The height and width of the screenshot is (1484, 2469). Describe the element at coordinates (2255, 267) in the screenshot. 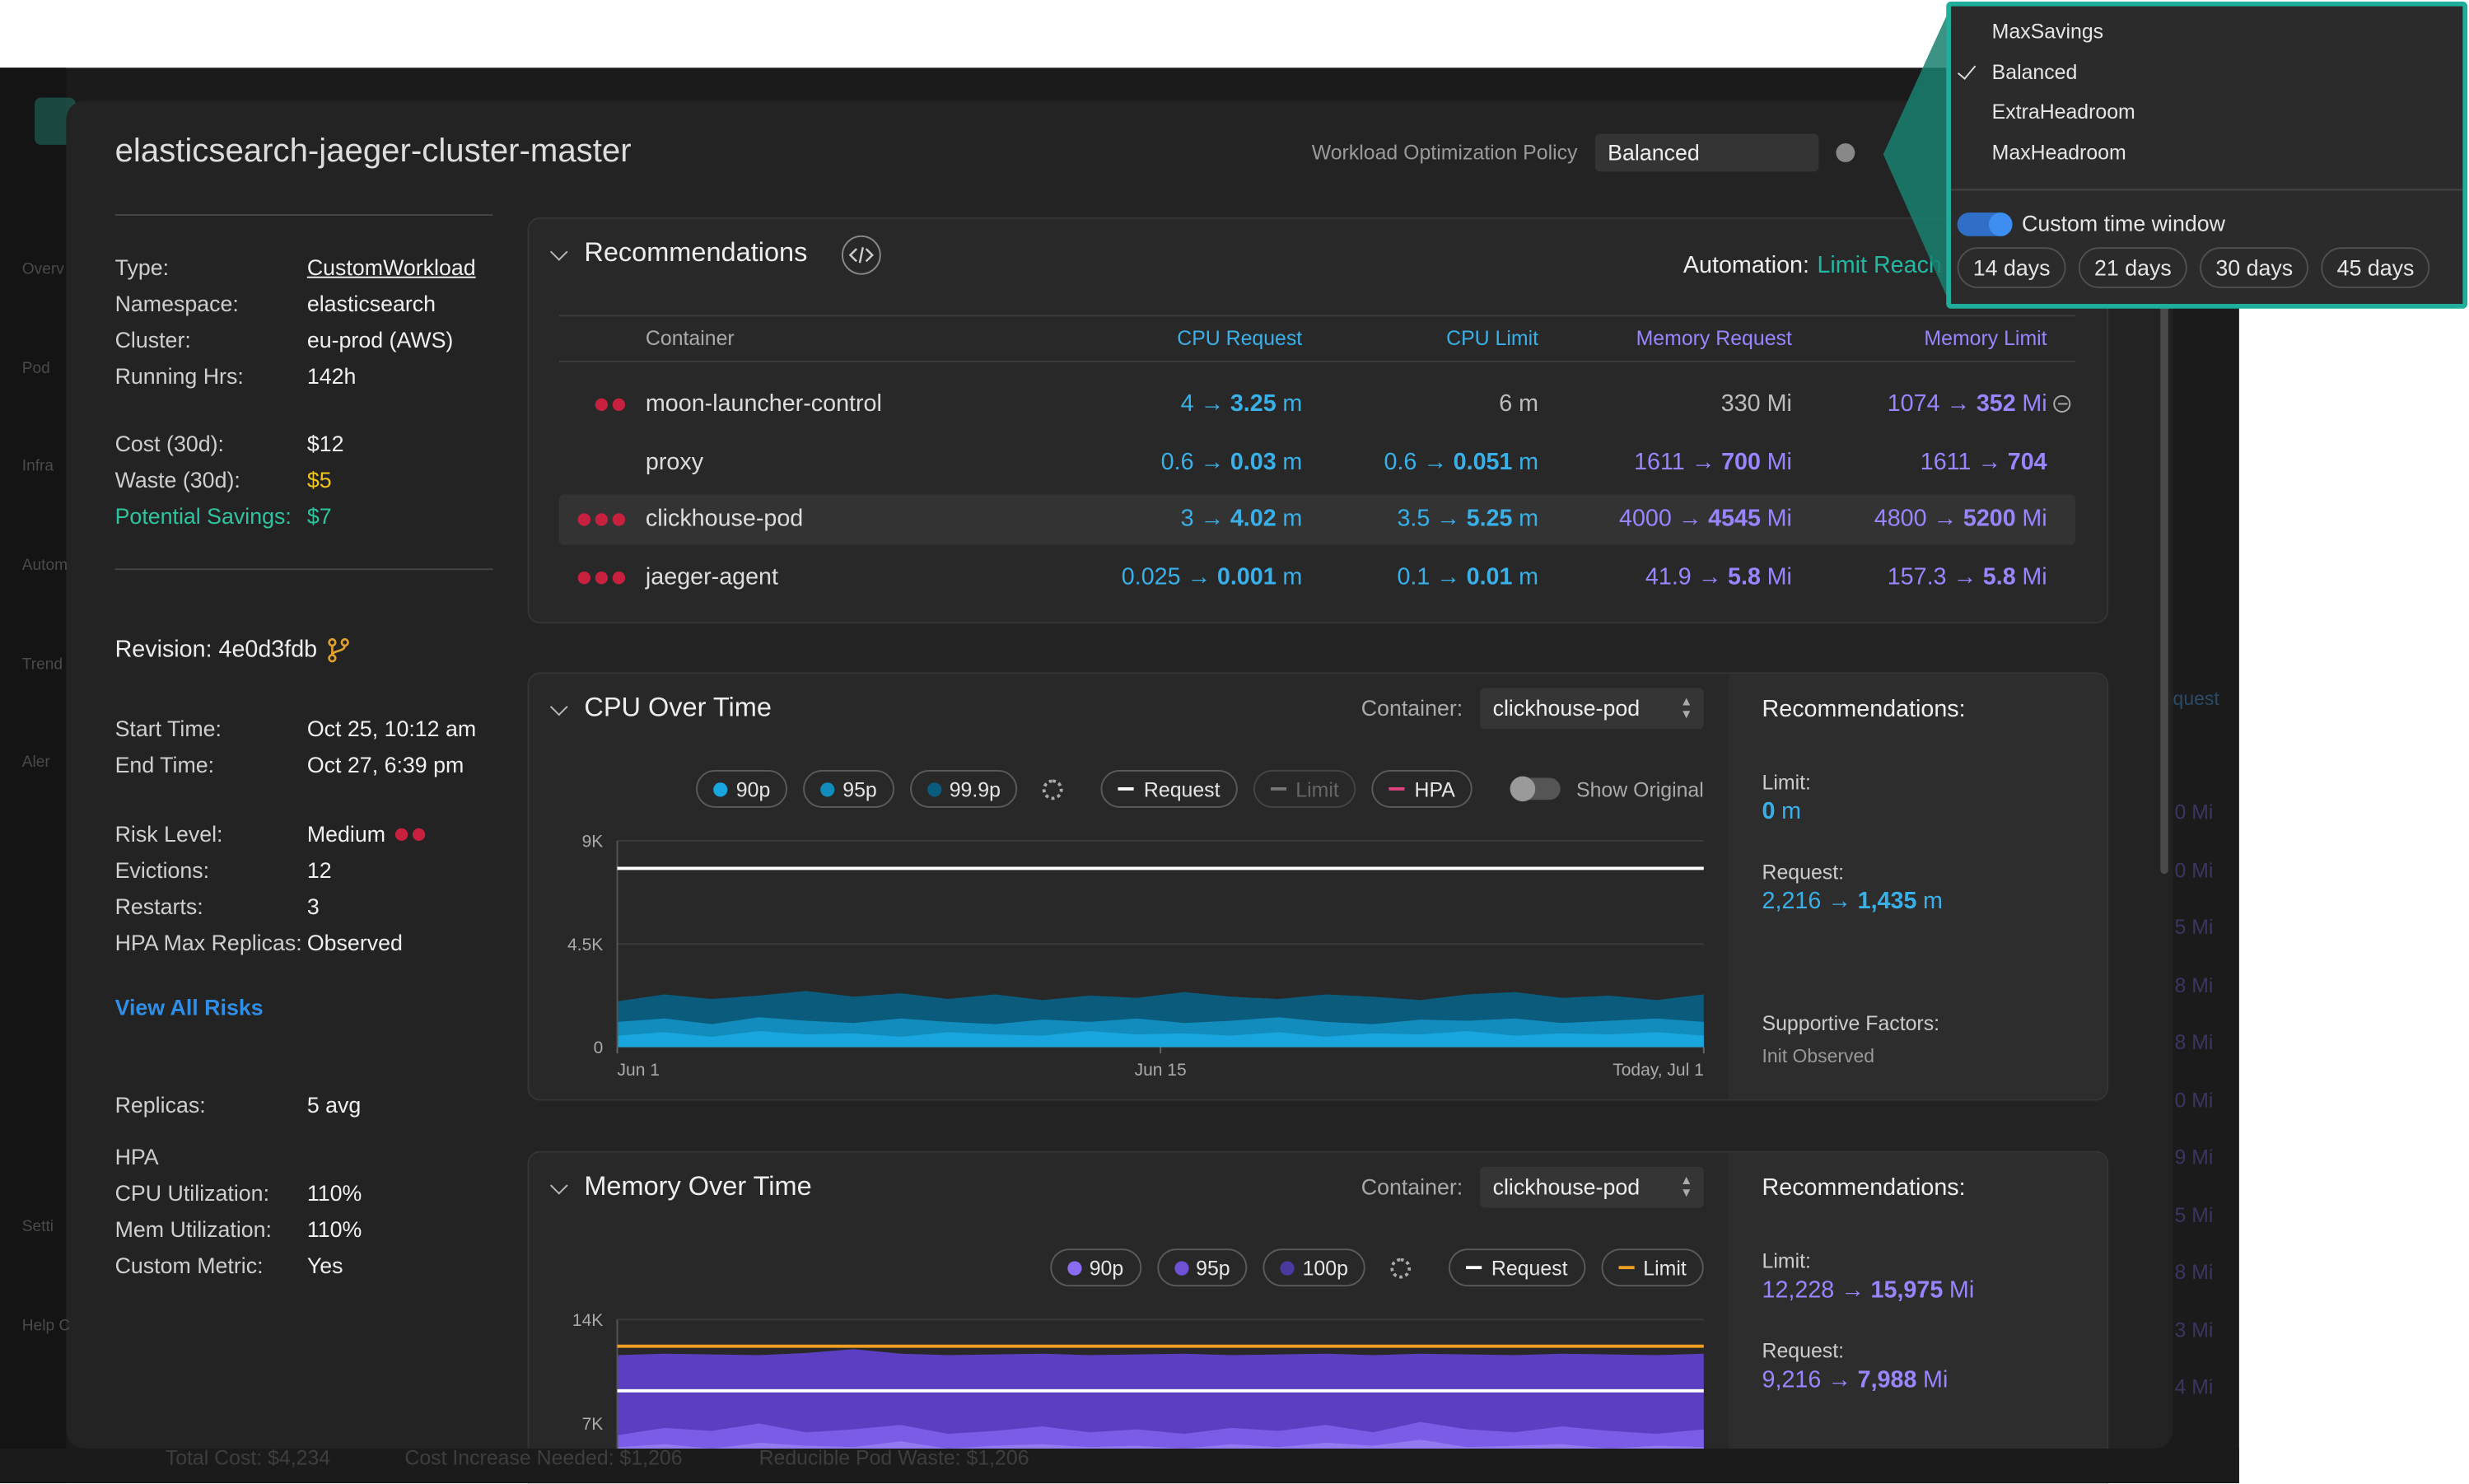

I see `day-button: 30 days` at that location.